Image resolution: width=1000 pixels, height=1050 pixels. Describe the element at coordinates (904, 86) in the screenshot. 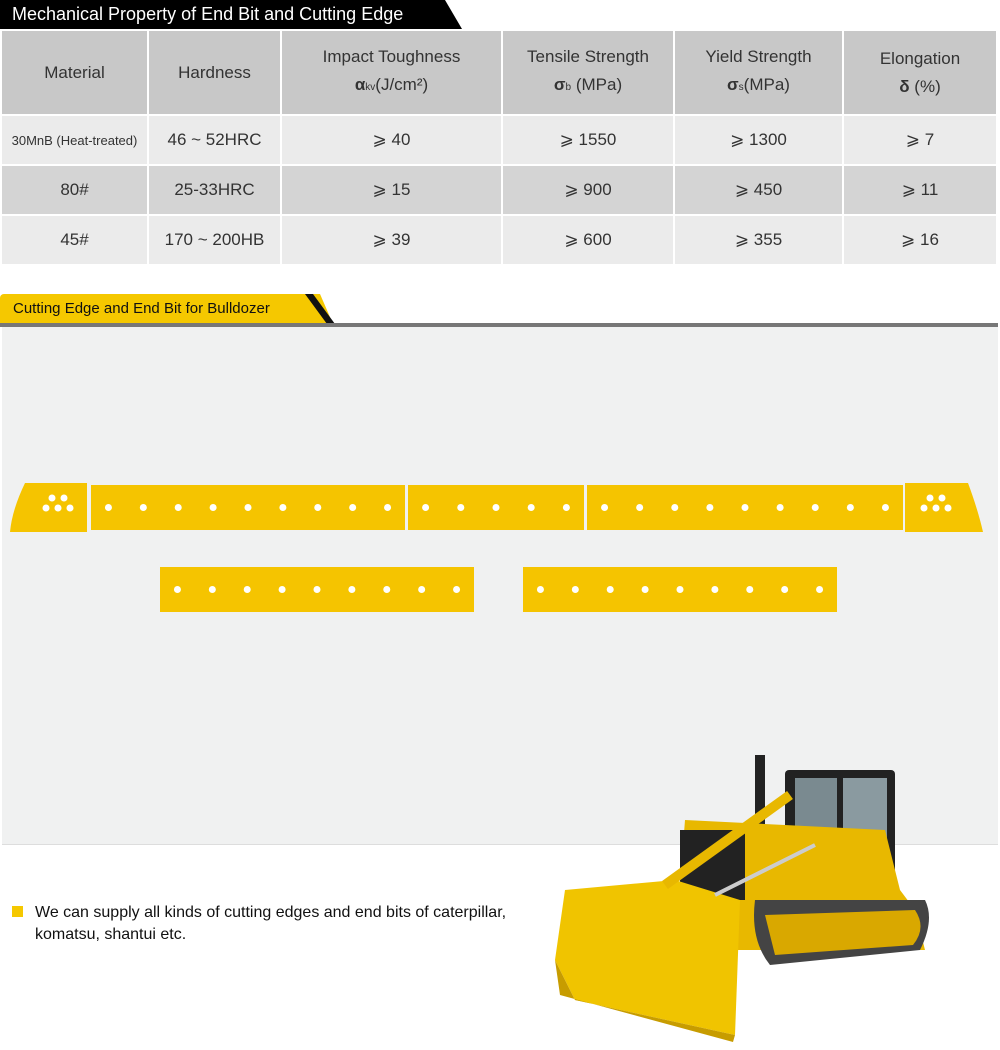

I see `header-symbol: δ` at that location.